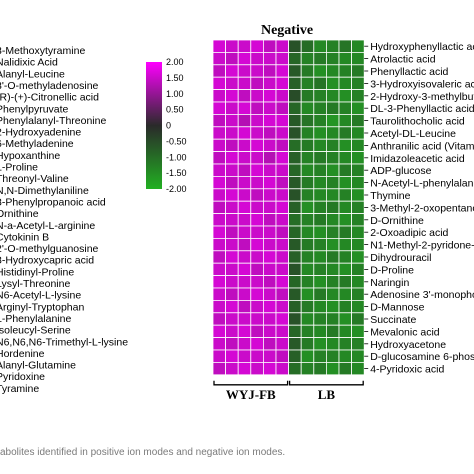  What do you see at coordinates (53, 202) in the screenshot?
I see `left-label: 3-Phenylpropanoic acid` at bounding box center [53, 202].